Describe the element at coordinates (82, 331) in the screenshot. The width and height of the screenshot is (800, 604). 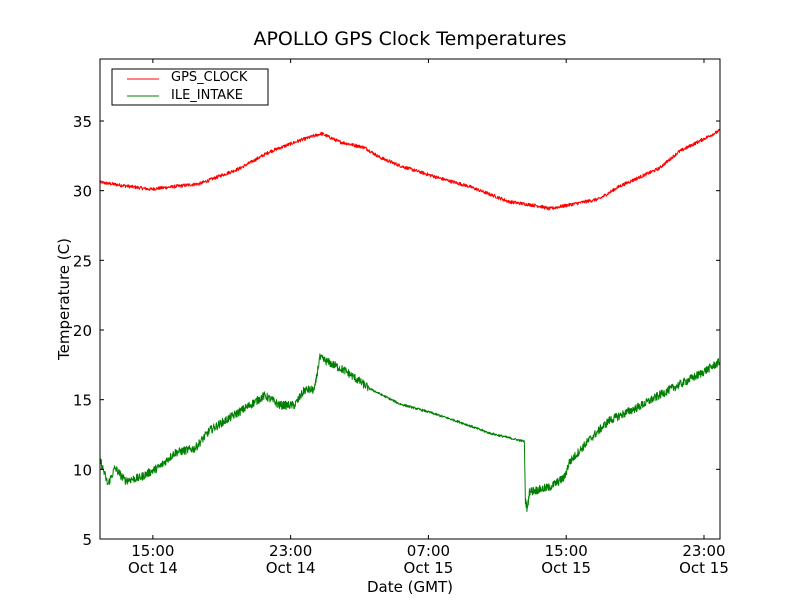
I see `y-tick-label: 20` at that location.